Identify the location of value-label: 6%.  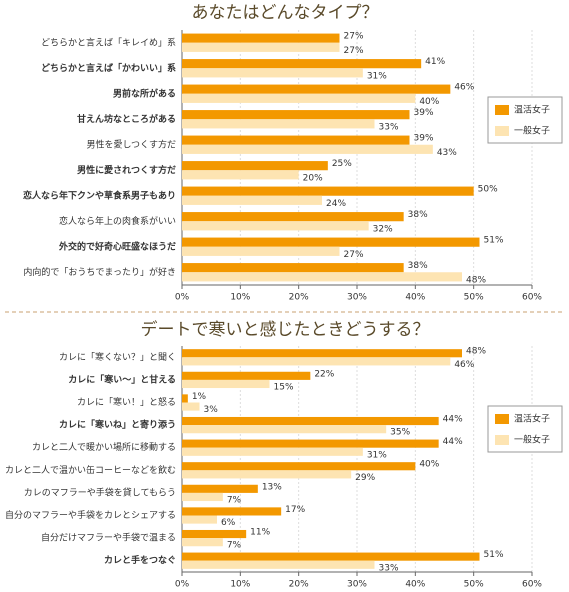
(228, 523).